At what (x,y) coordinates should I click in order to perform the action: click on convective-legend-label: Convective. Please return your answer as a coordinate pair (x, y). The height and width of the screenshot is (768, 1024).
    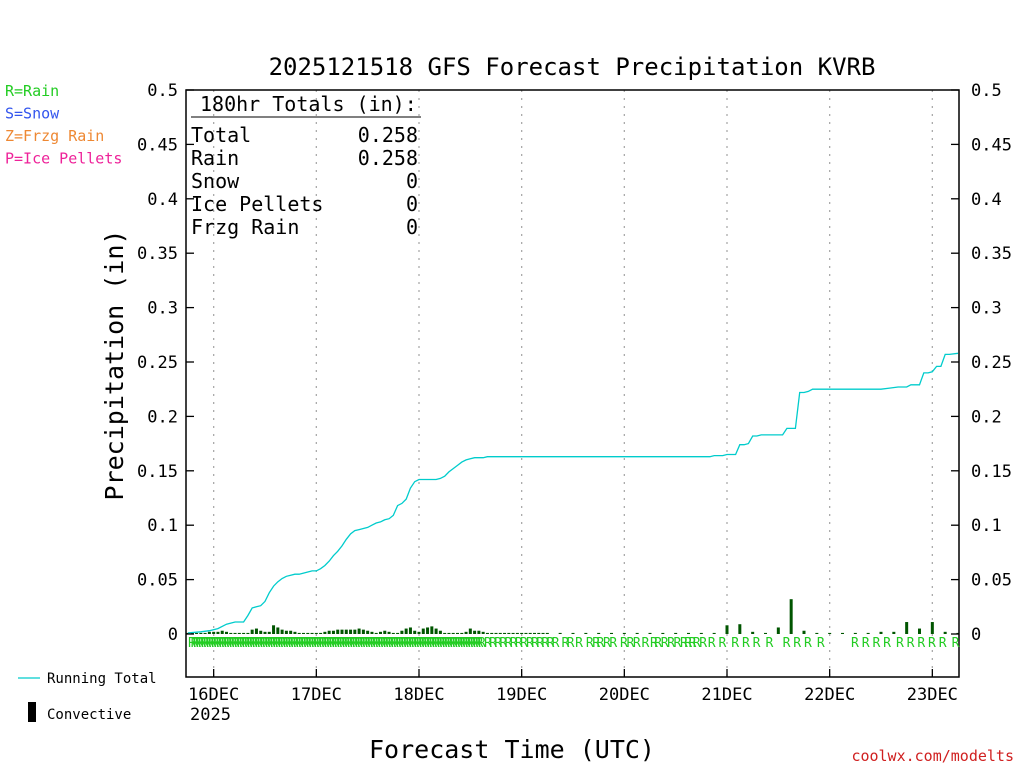
    Looking at the image, I should click on (89, 715).